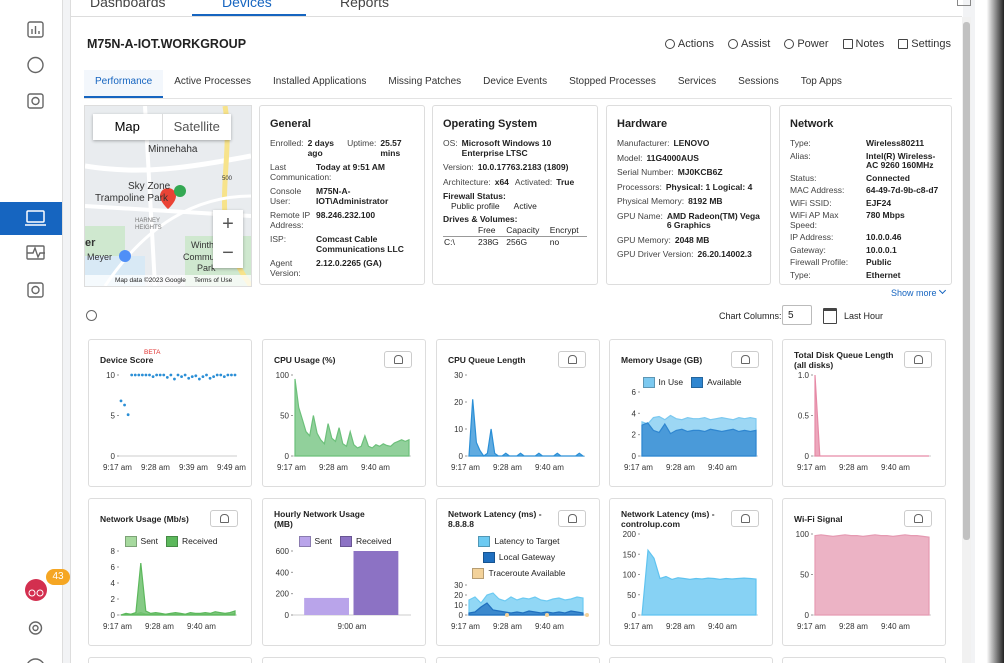  I want to click on action: Actions, so click(689, 44).